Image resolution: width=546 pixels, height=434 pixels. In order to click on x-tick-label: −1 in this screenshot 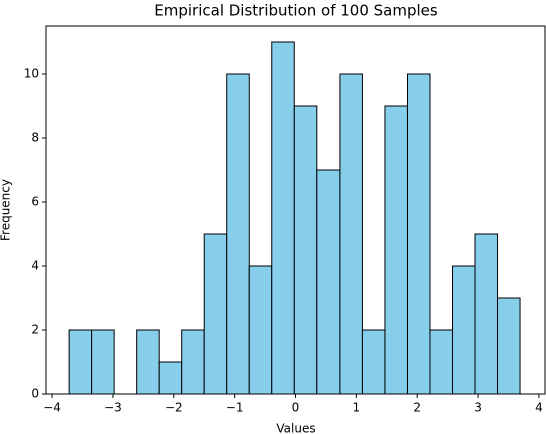, I will do `click(235, 408)`.